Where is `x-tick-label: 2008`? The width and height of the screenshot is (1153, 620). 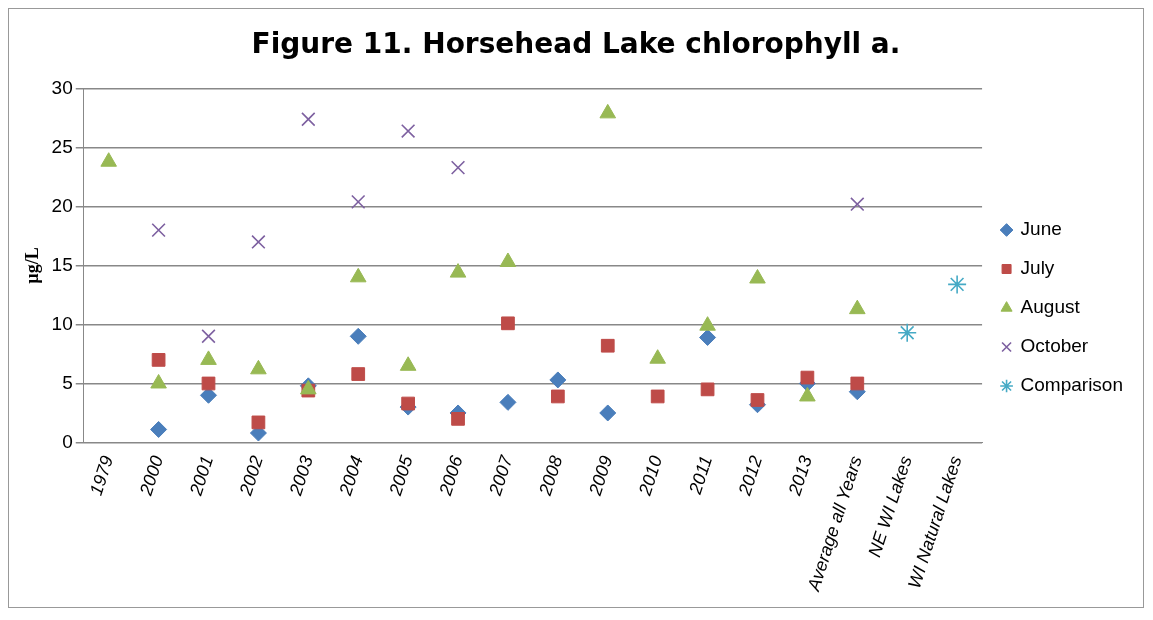
x-tick-label: 2008 is located at coordinates (550, 476).